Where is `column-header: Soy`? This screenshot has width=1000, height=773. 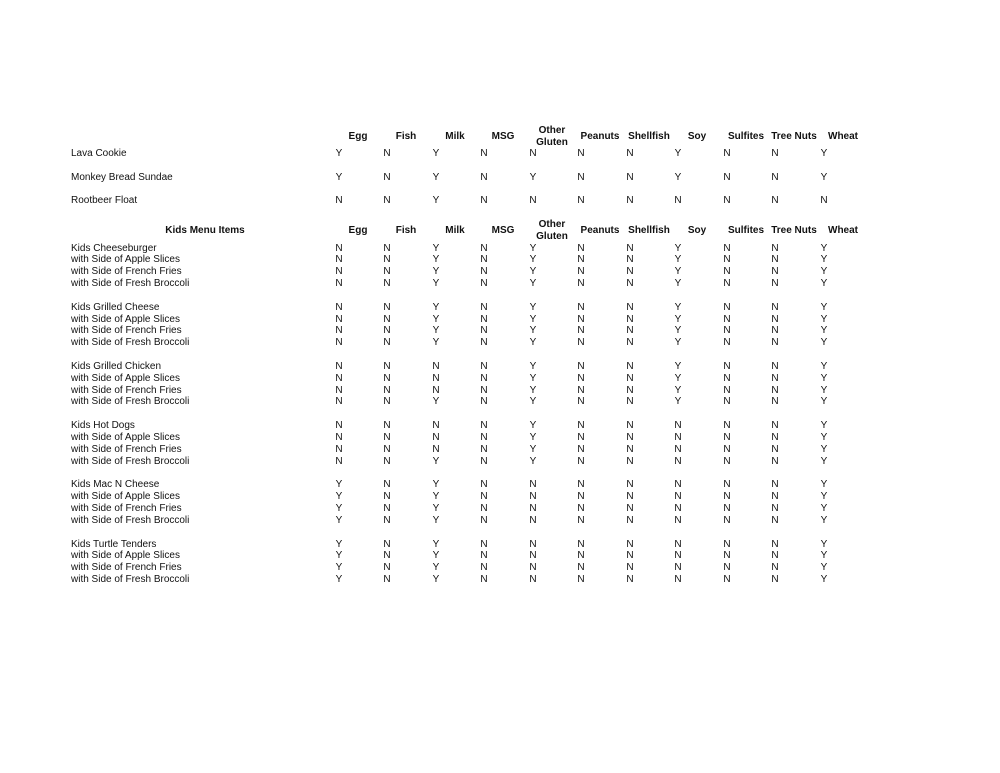 column-header: Soy is located at coordinates (697, 230).